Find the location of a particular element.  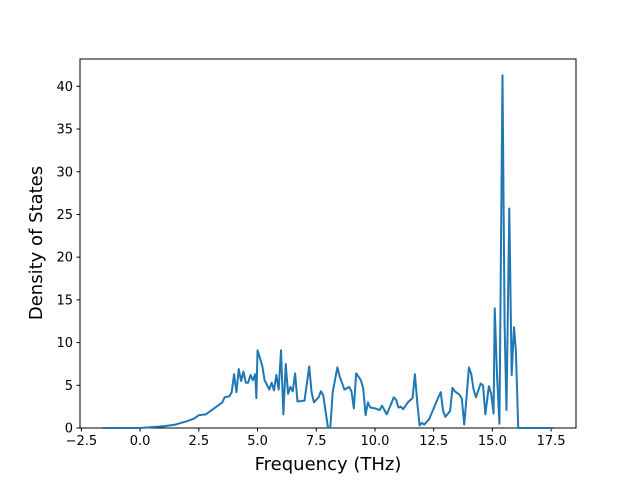

x-tick-label: 15.0 is located at coordinates (492, 441).